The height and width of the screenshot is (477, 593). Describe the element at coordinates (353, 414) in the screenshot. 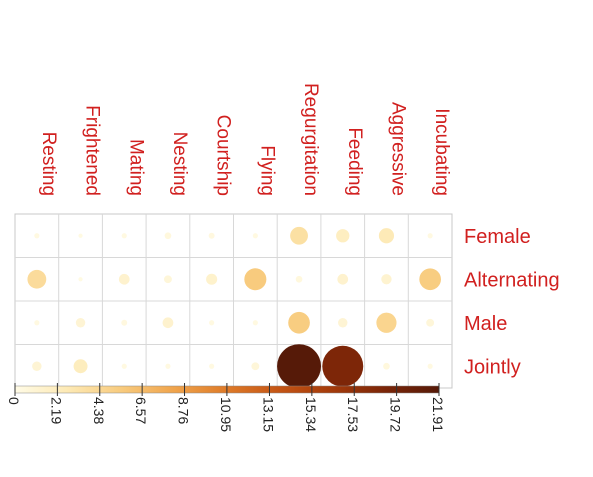

I see `colorbar-tick-label: 17.53` at that location.